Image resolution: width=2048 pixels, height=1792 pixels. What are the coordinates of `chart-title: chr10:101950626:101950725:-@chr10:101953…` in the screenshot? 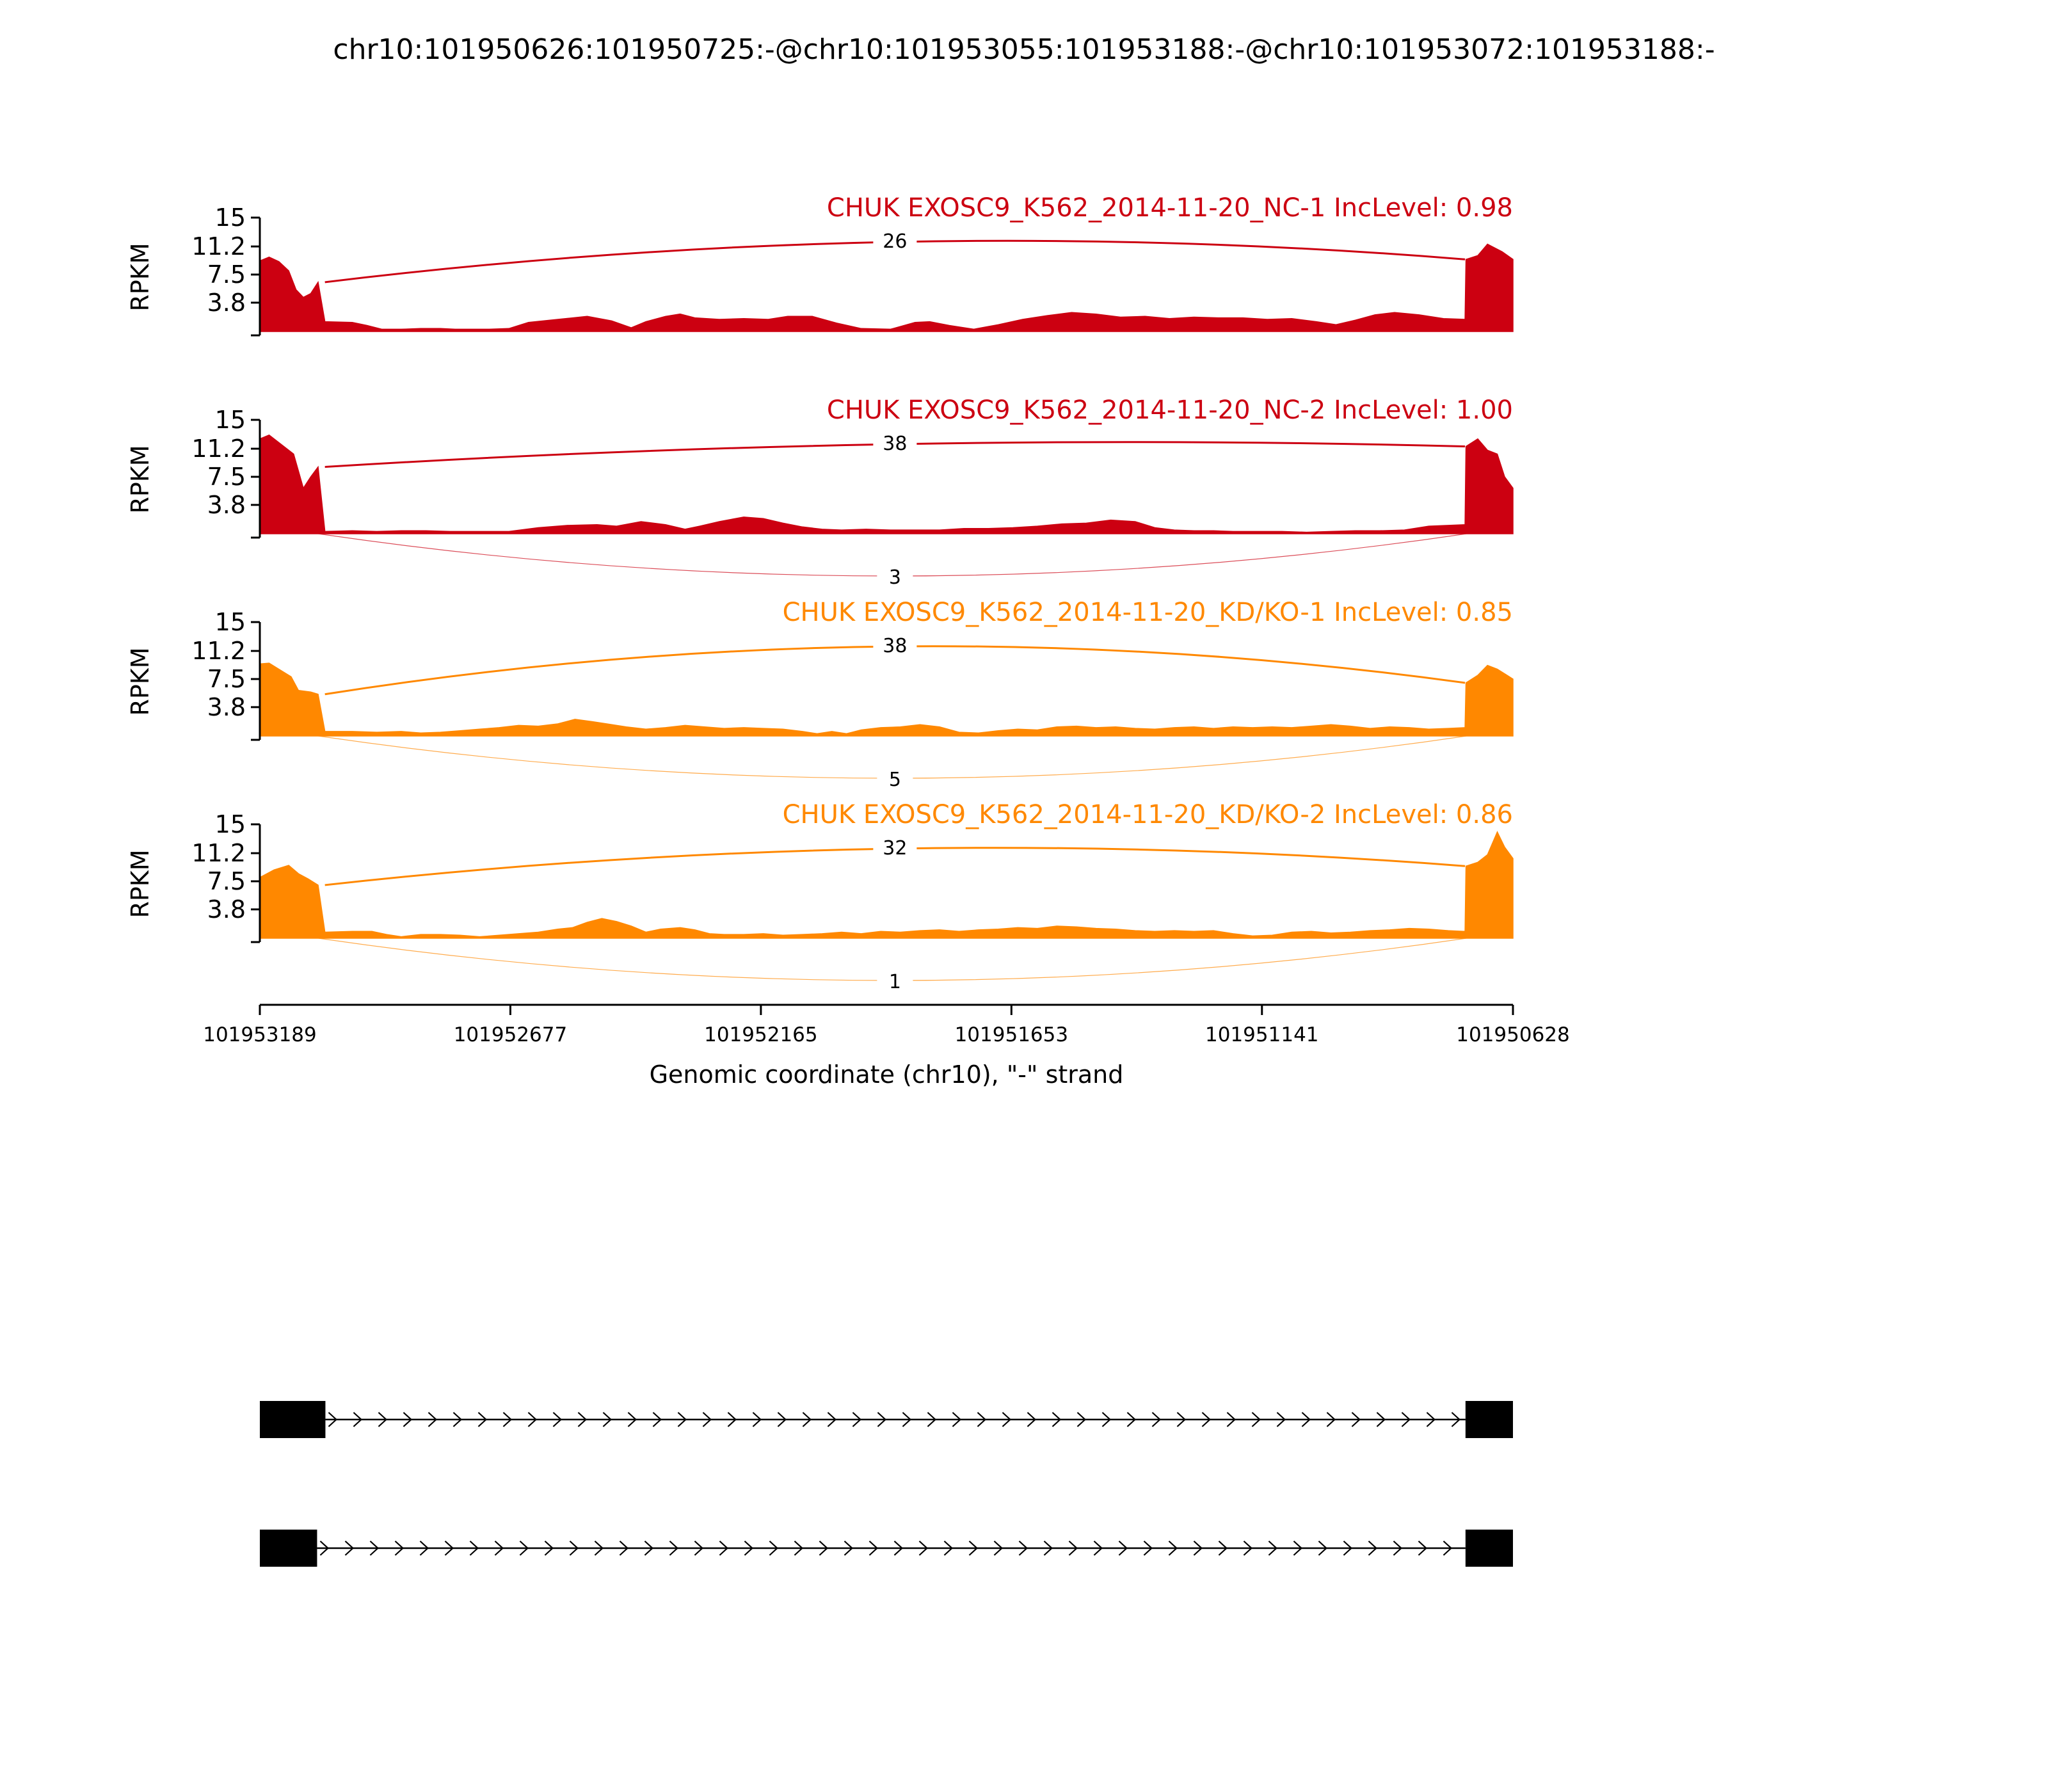 It's located at (1024, 49).